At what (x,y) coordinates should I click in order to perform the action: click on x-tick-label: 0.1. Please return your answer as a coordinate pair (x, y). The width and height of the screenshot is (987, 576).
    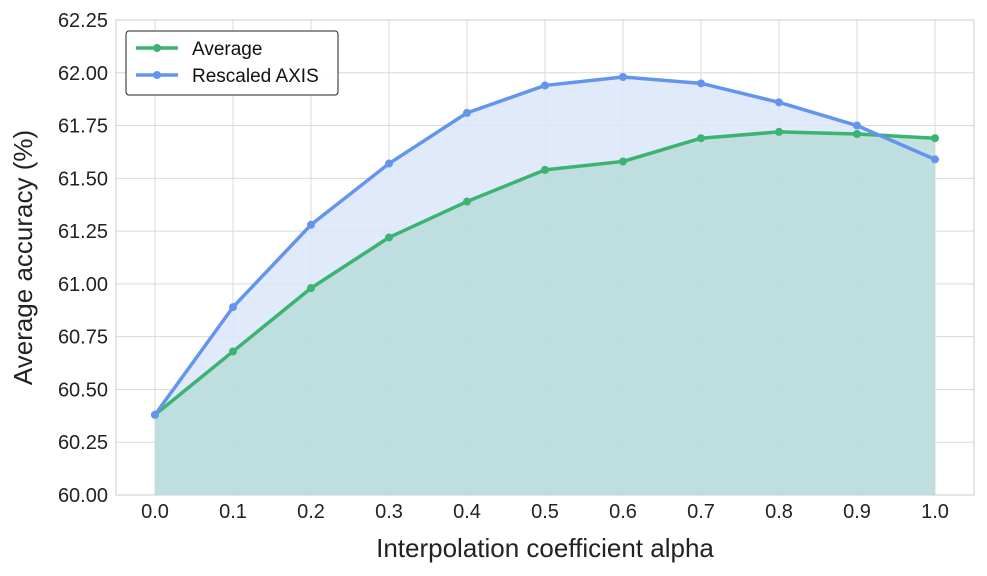
    Looking at the image, I should click on (233, 512).